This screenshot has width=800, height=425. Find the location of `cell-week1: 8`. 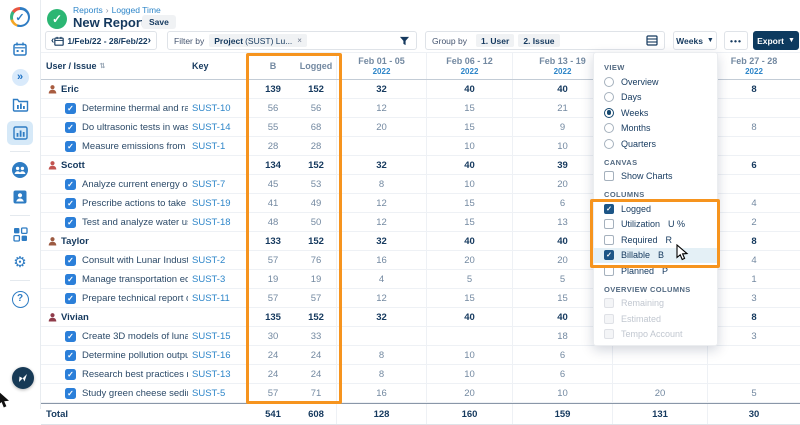

cell-week1: 8 is located at coordinates (381, 374).